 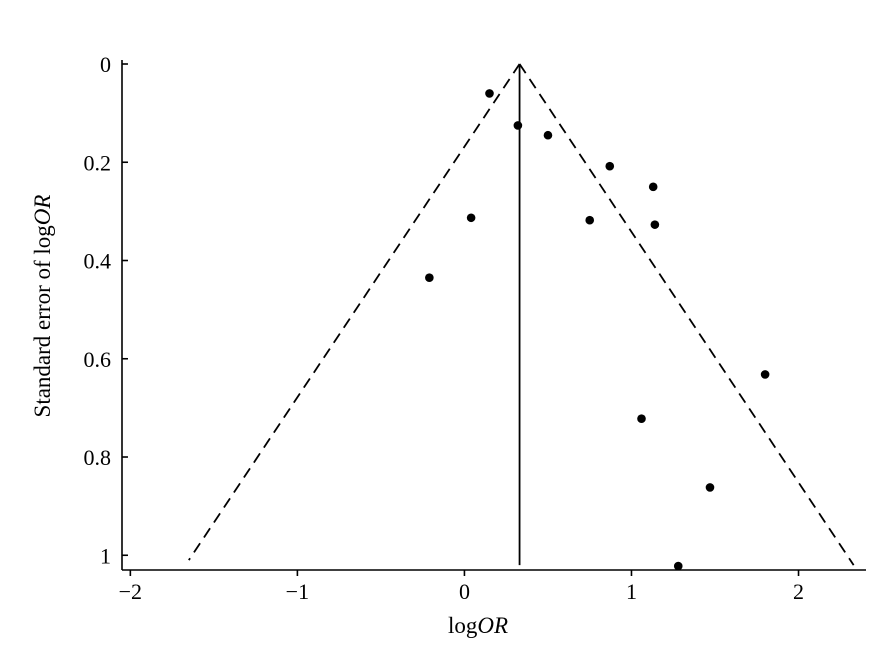 I want to click on y-axis-title: Standard error of logOR, so click(x=42, y=306).